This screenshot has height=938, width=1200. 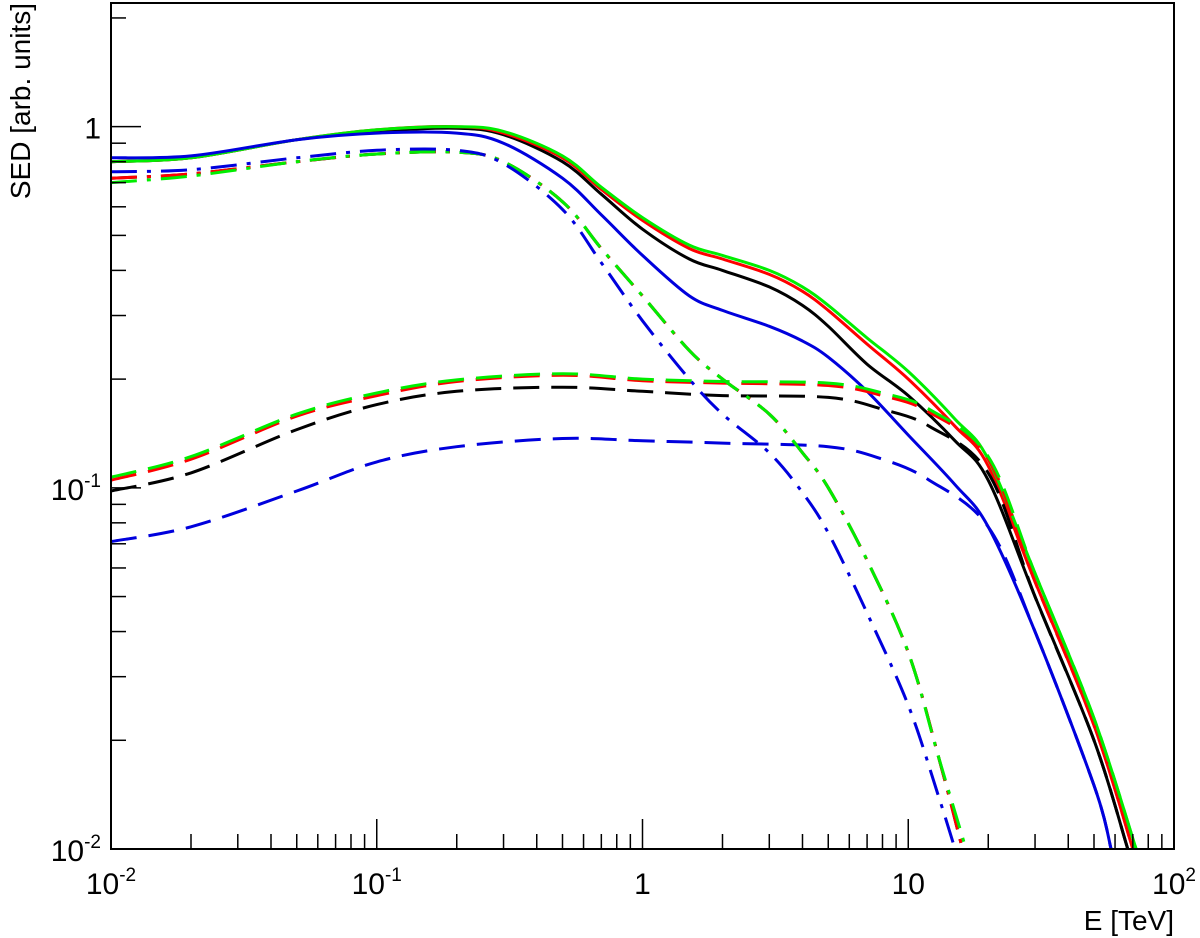 I want to click on y-tick-label: 10⁻², so click(x=76, y=850).